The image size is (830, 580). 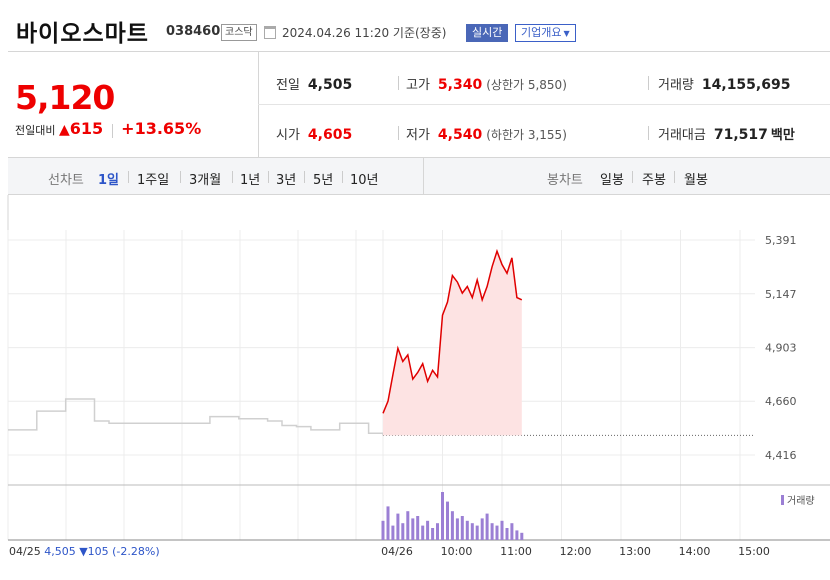 I want to click on volume-cell: 거래량 14,155,695, so click(x=724, y=83).